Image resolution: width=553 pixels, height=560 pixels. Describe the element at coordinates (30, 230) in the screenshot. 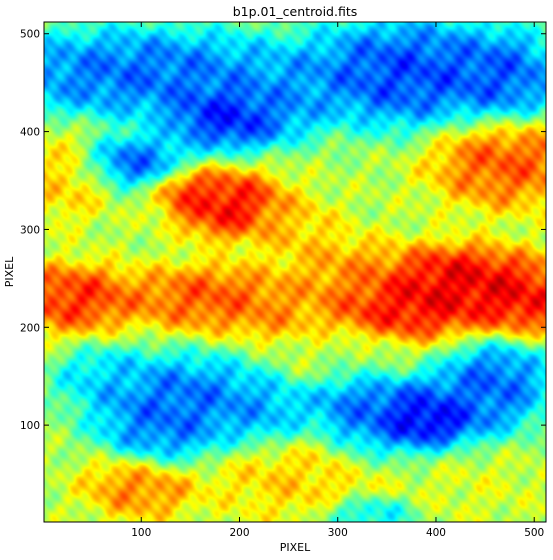

I see `y-tick-label: 300` at that location.